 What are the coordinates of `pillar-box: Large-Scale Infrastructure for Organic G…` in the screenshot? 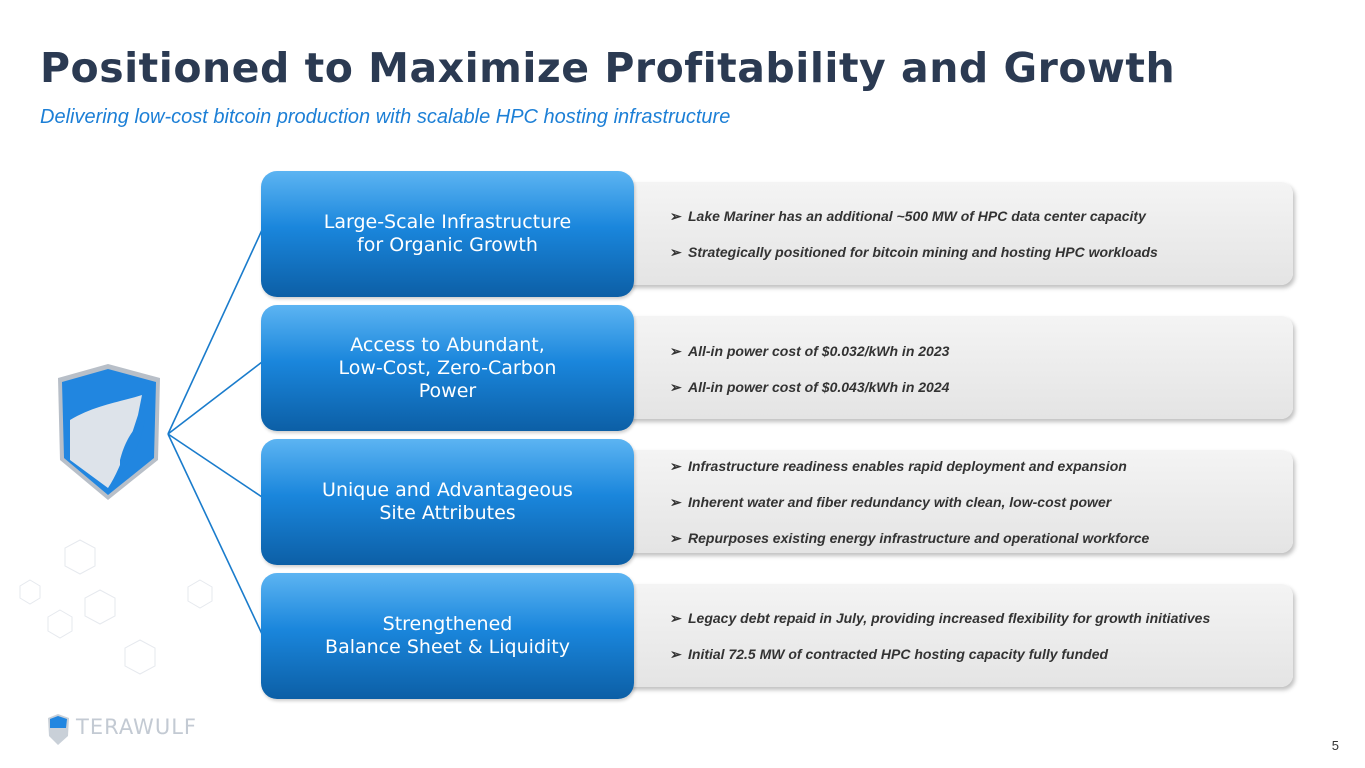 It's located at (447, 234).